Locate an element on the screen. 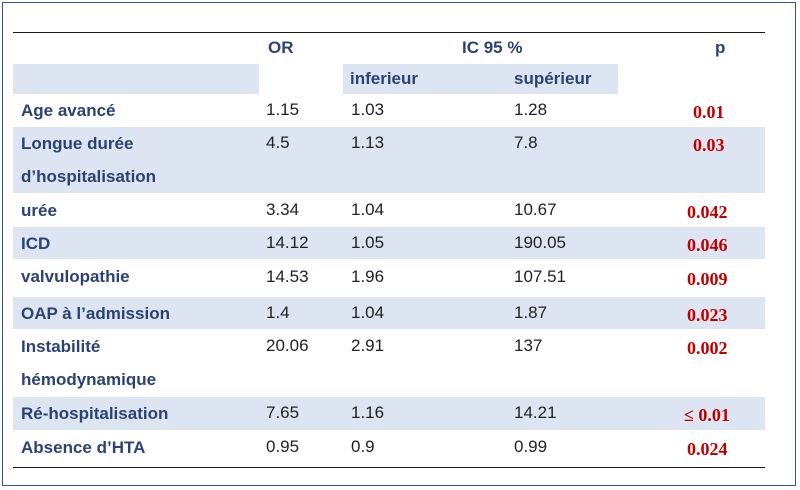  header-p: p is located at coordinates (720, 47).